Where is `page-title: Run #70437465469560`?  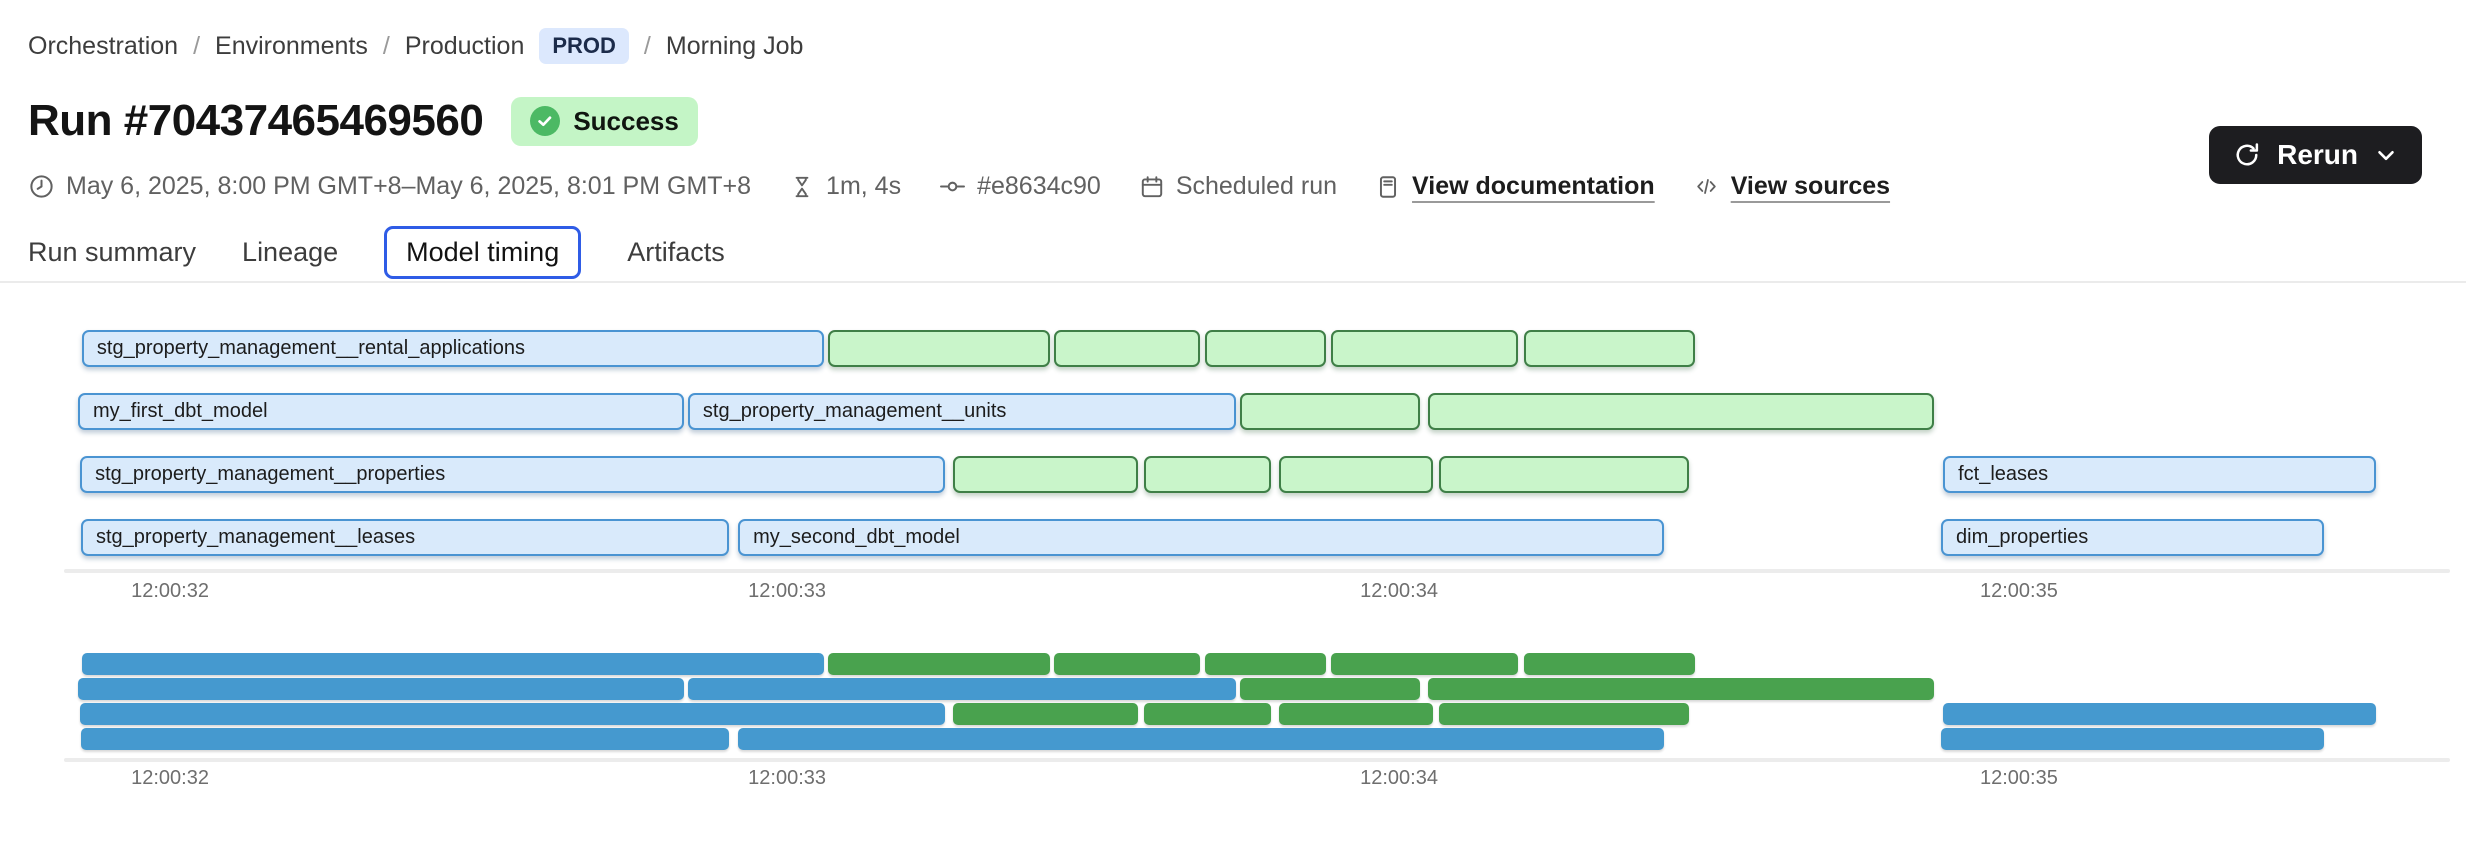
page-title: Run #70437465469560 is located at coordinates (256, 120).